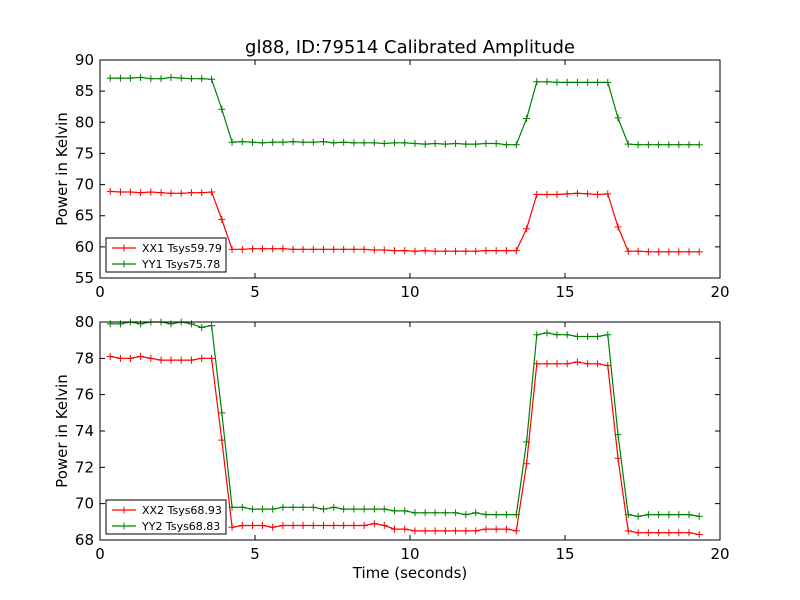  I want to click on bottom-x-tick-label: 15, so click(564, 554).